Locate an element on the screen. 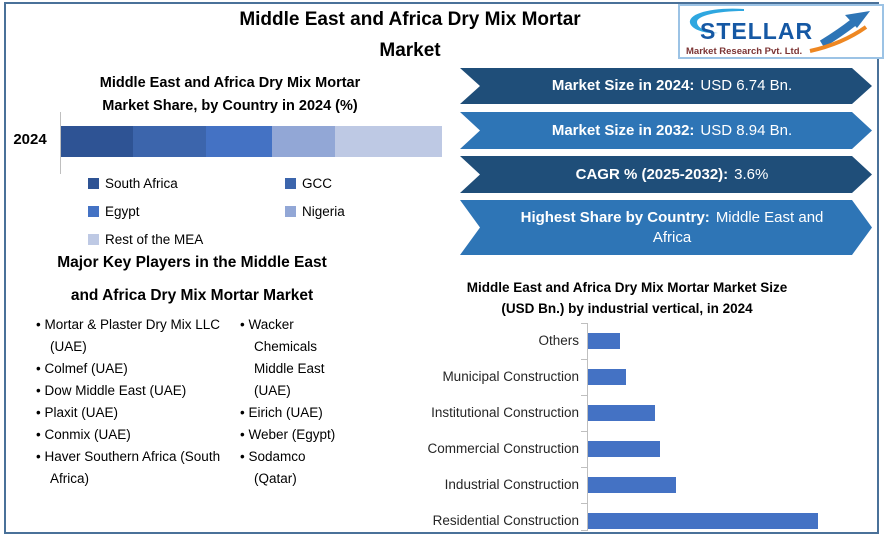  key-player-item: Haver Southern Africa (South Africa) is located at coordinates (122, 468).